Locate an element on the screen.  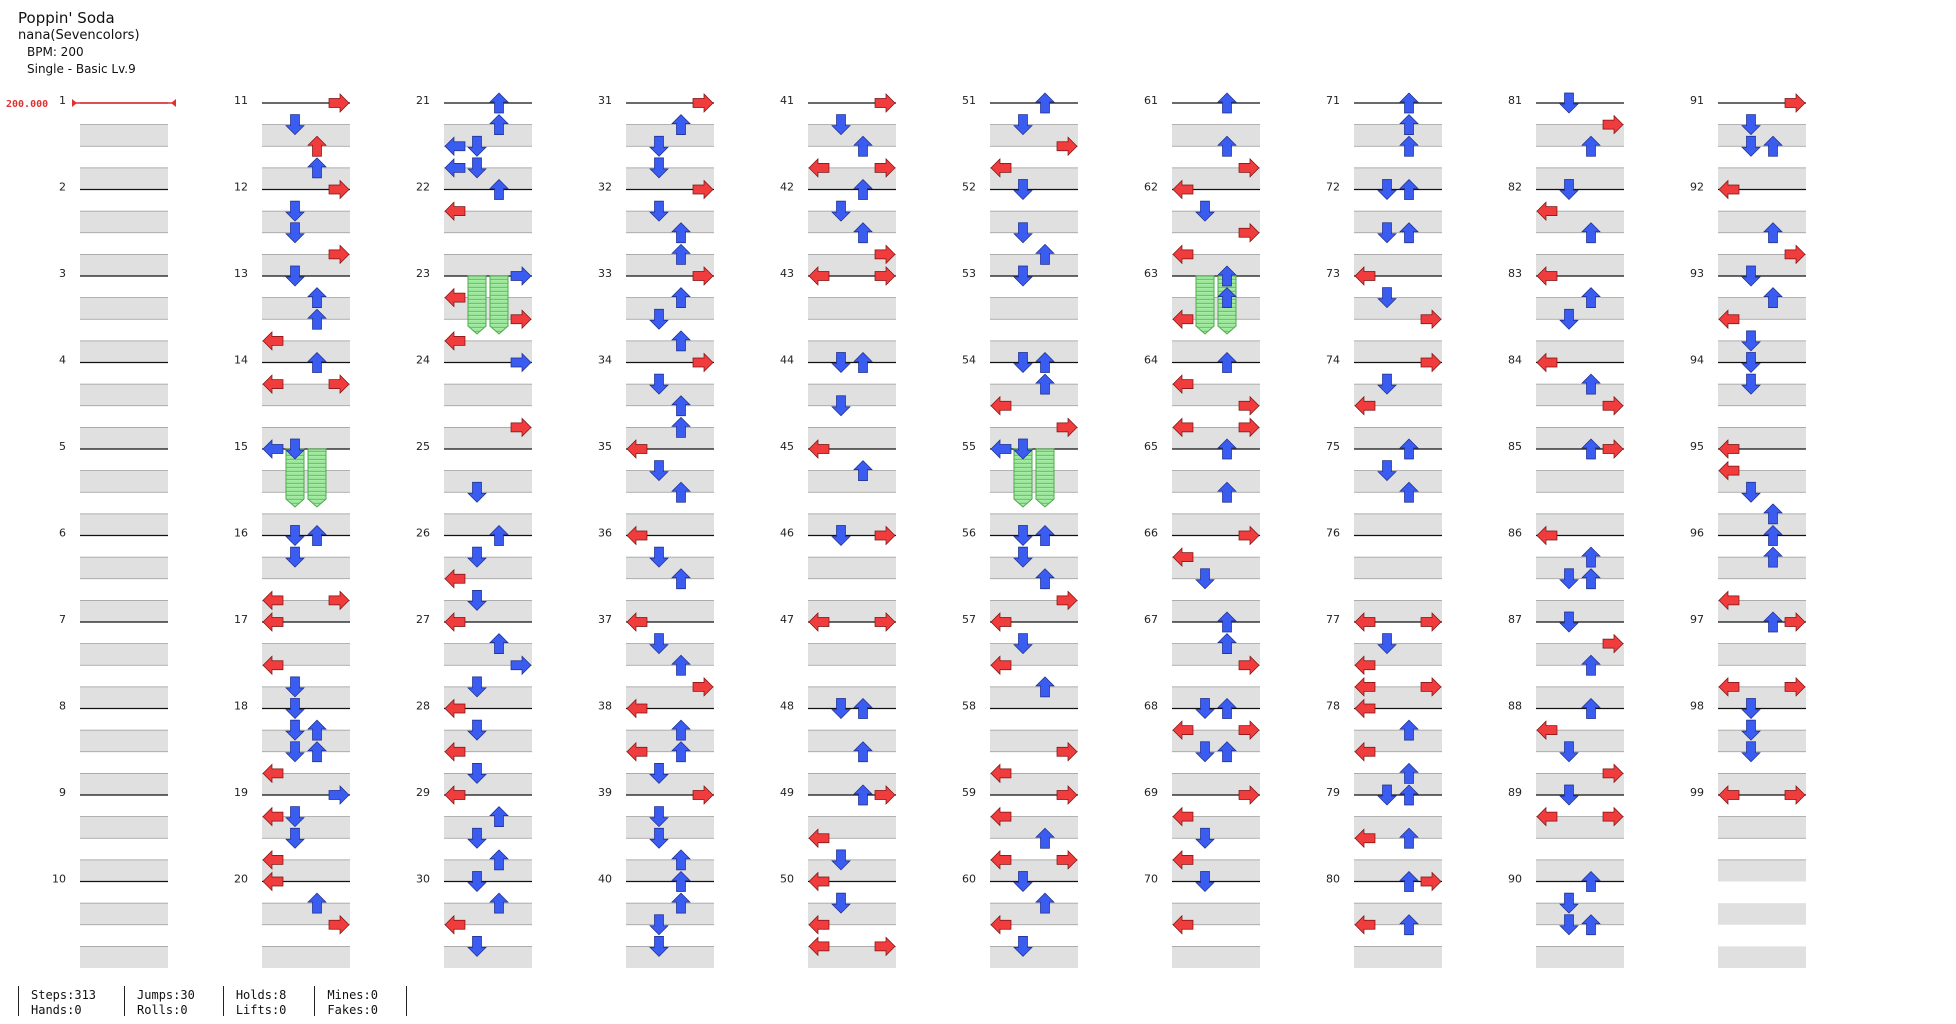
measure-number: 8 is located at coordinates (62, 706).